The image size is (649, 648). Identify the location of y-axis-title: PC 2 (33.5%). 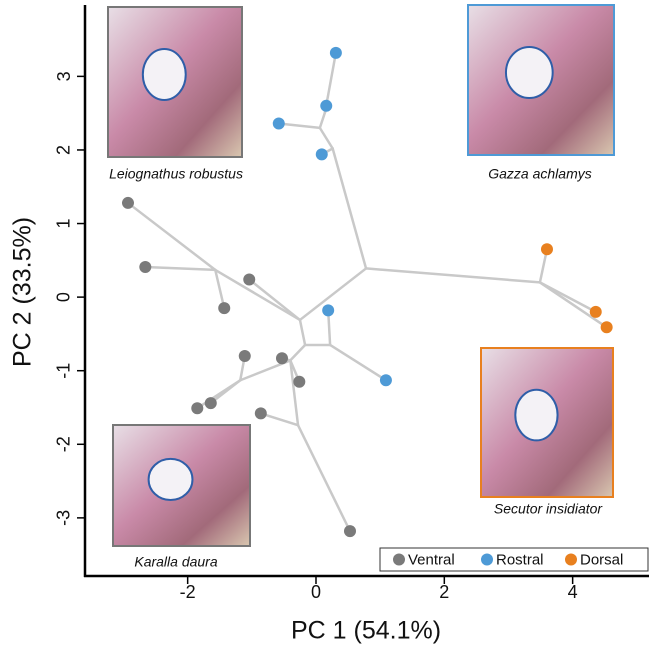
(23, 292).